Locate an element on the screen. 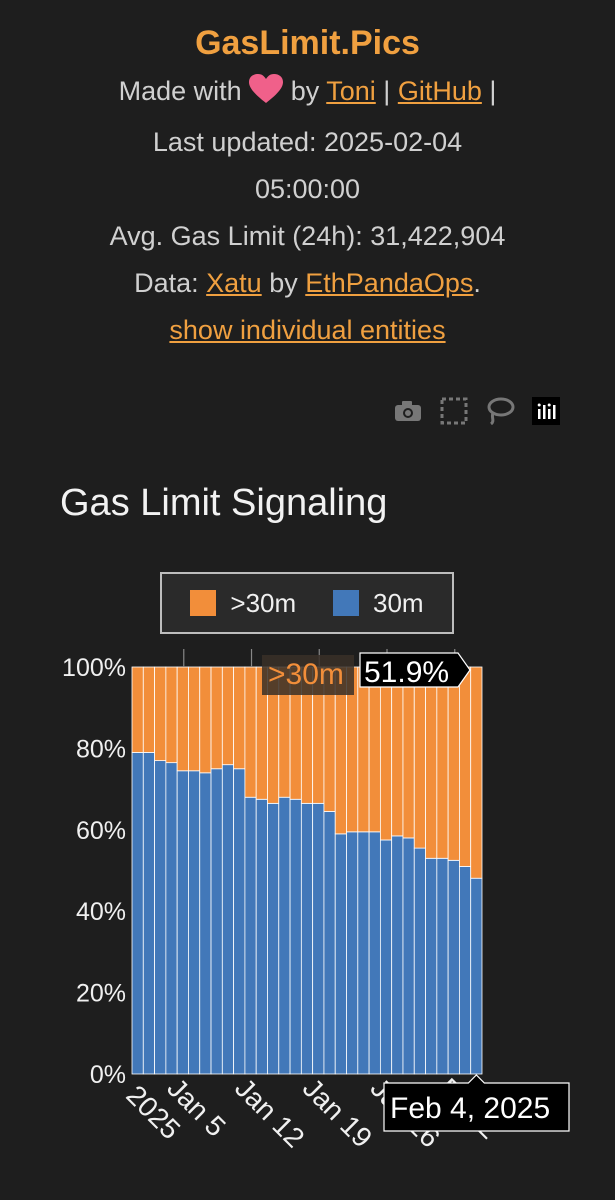 This screenshot has width=615, height=1200. legend-label-30m: 30m is located at coordinates (398, 602).